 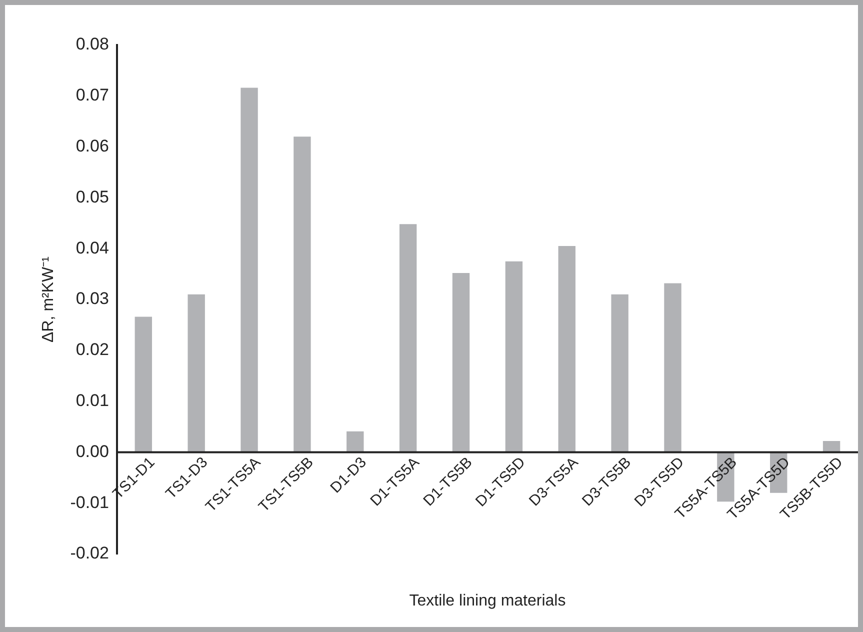 What do you see at coordinates (92, 451) in the screenshot?
I see `y-tick-label: 0.00` at bounding box center [92, 451].